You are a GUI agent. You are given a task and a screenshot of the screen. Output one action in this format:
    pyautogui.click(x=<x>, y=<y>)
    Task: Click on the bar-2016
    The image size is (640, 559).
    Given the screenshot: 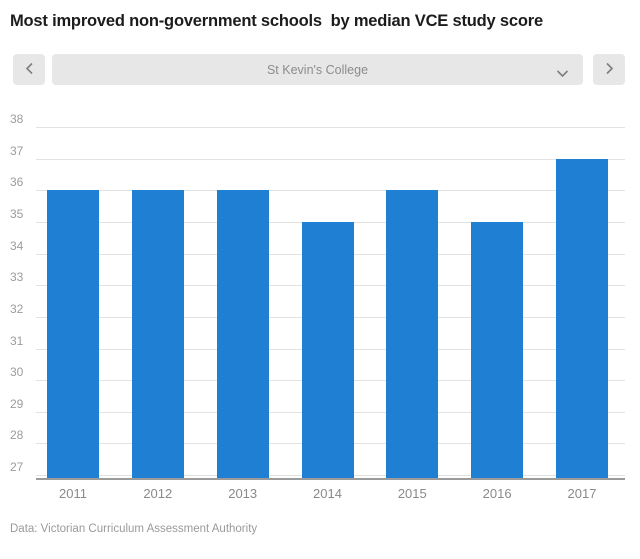 What is the action you would take?
    pyautogui.click(x=497, y=349)
    